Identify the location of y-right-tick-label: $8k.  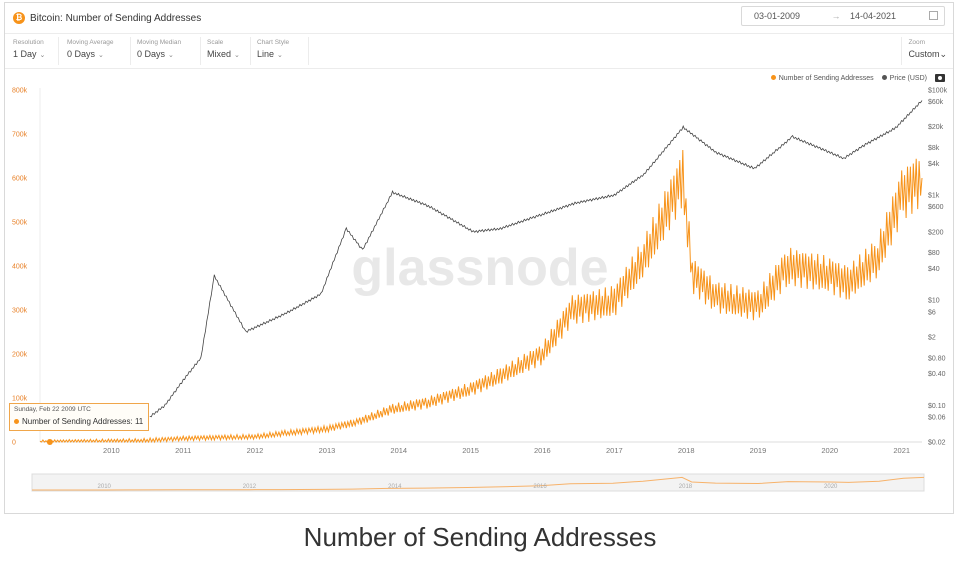
(934, 148).